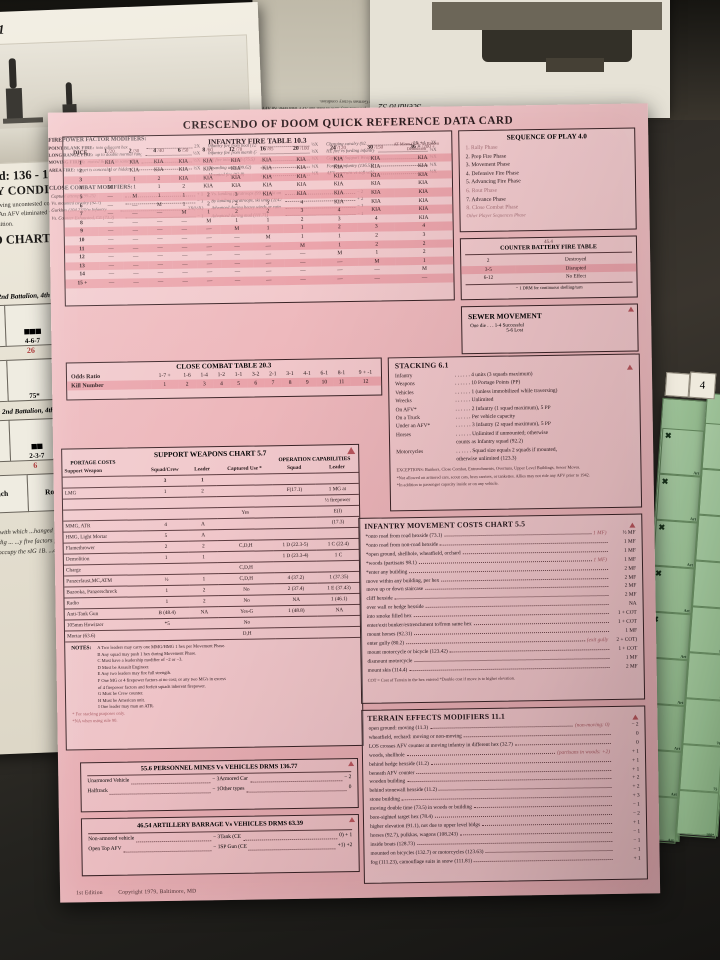 The image size is (720, 960). I want to click on leader-cost: NA, so click(204, 612).